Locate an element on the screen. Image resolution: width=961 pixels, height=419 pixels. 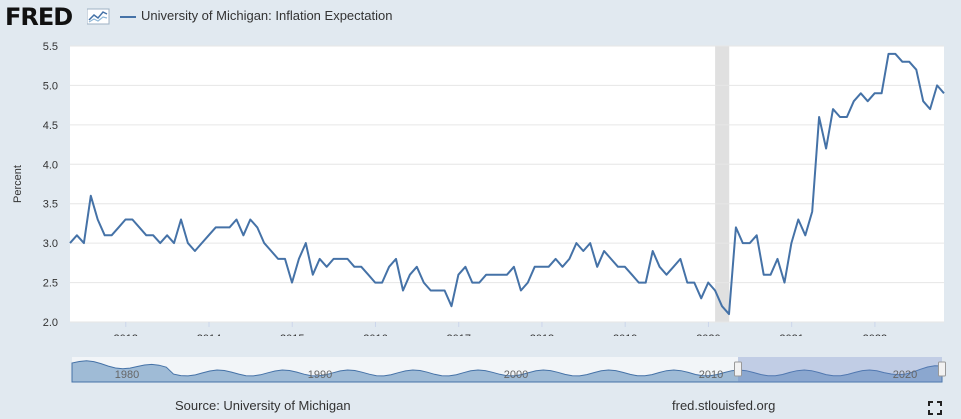
y-tick-label: 3.0 is located at coordinates (50, 244).